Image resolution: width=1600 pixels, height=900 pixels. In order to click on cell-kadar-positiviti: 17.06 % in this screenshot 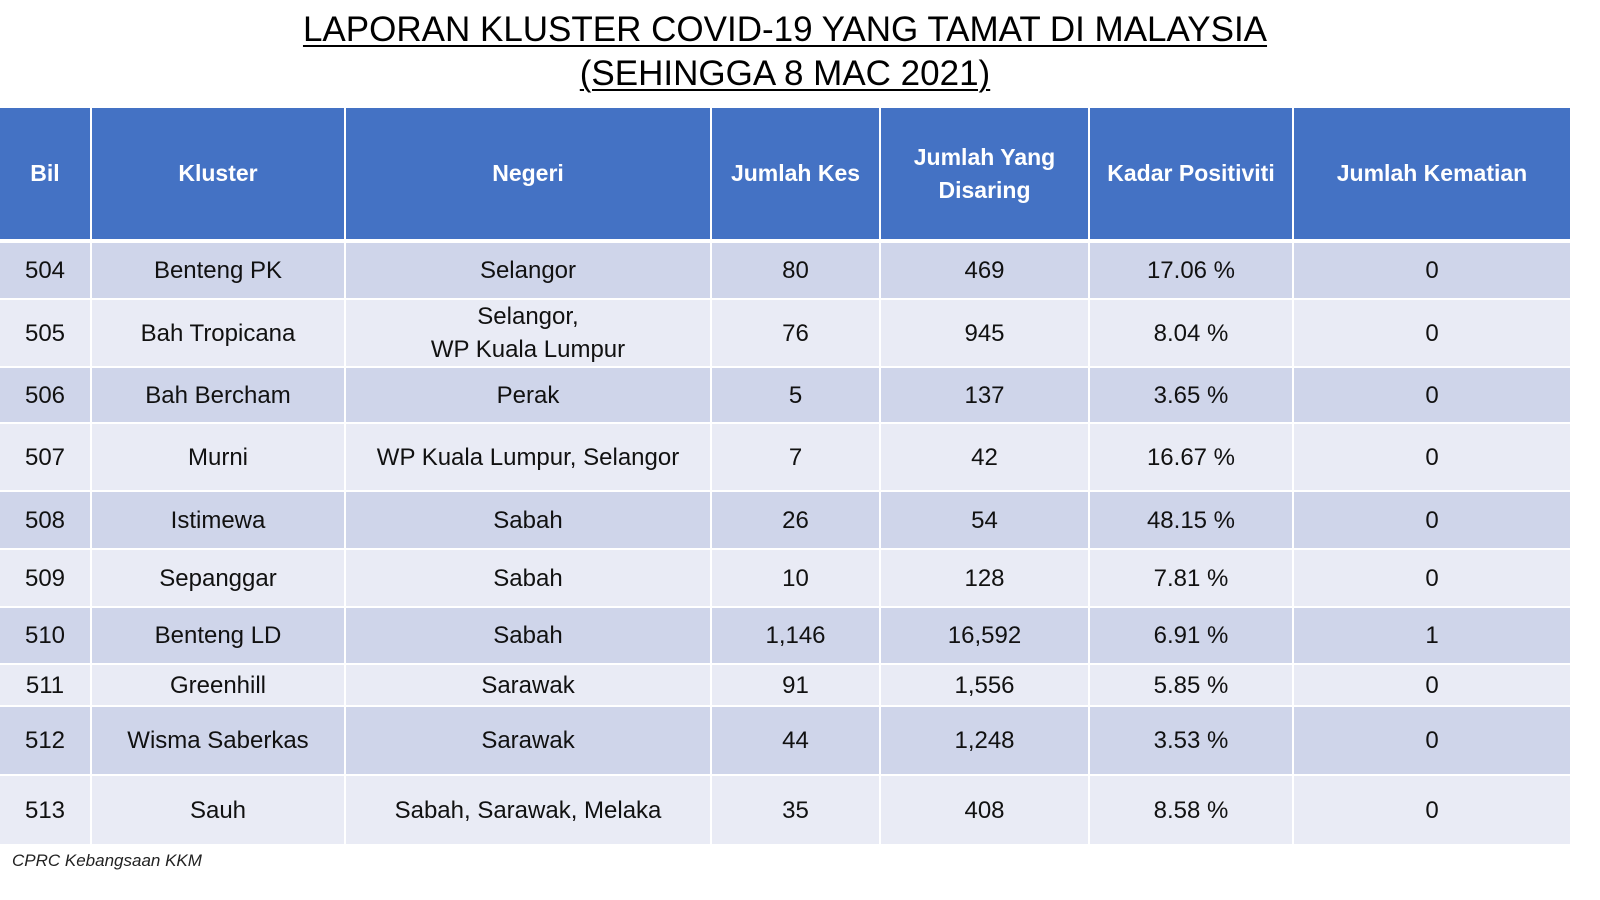, I will do `click(1191, 270)`.